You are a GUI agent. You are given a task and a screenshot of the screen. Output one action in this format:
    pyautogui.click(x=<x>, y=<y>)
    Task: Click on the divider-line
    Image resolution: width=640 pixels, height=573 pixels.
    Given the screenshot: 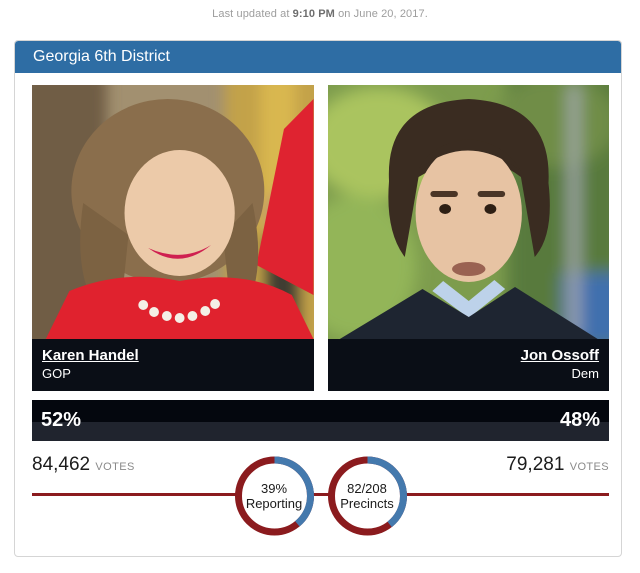 What is the action you would take?
    pyautogui.click(x=320, y=494)
    